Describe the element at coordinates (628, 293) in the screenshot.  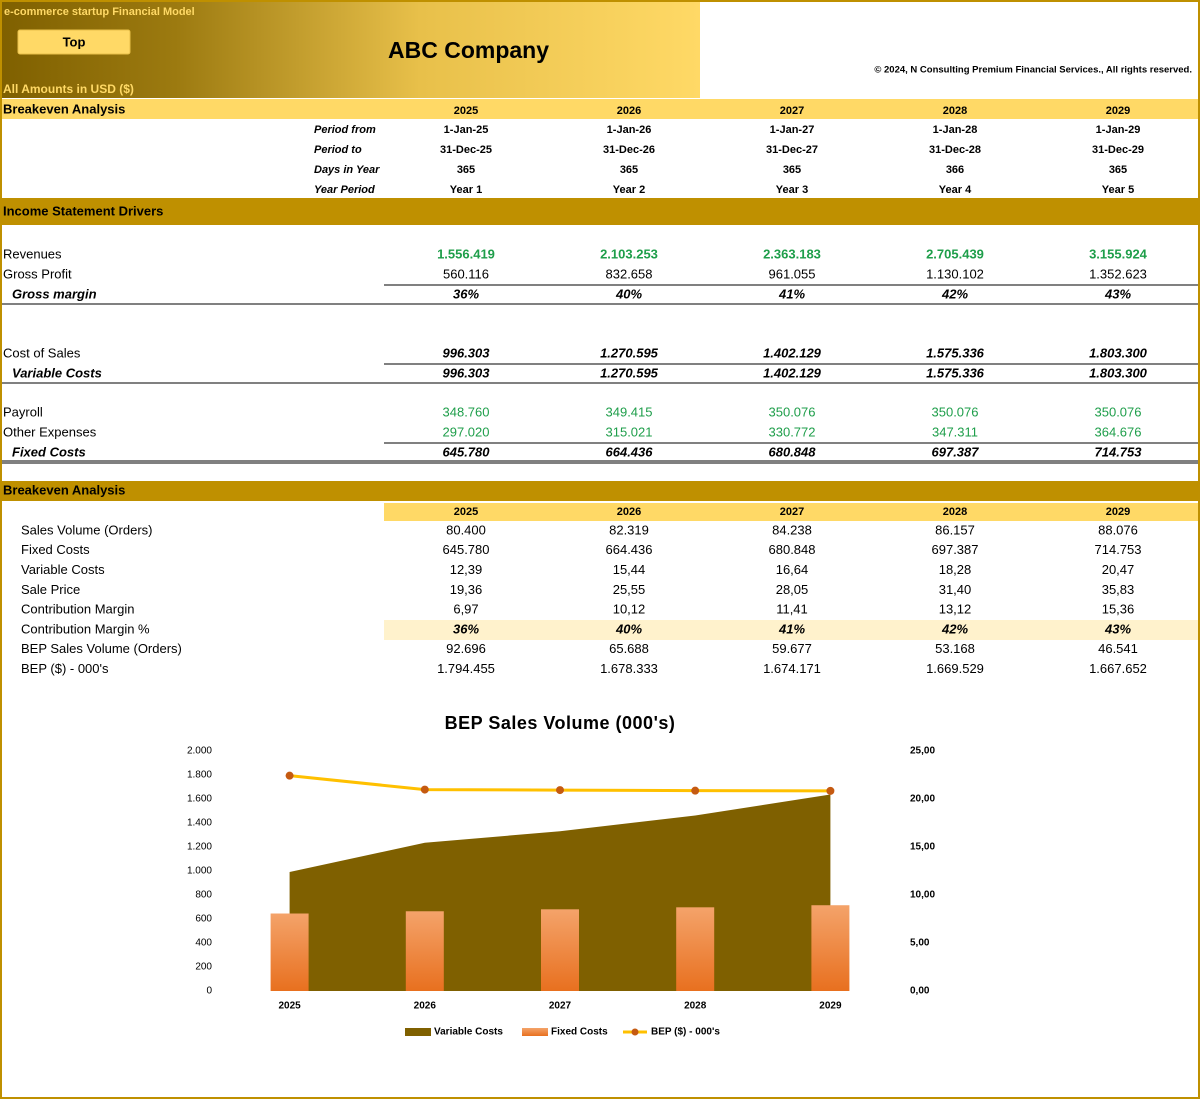
I see `driver-value: 40%` at that location.